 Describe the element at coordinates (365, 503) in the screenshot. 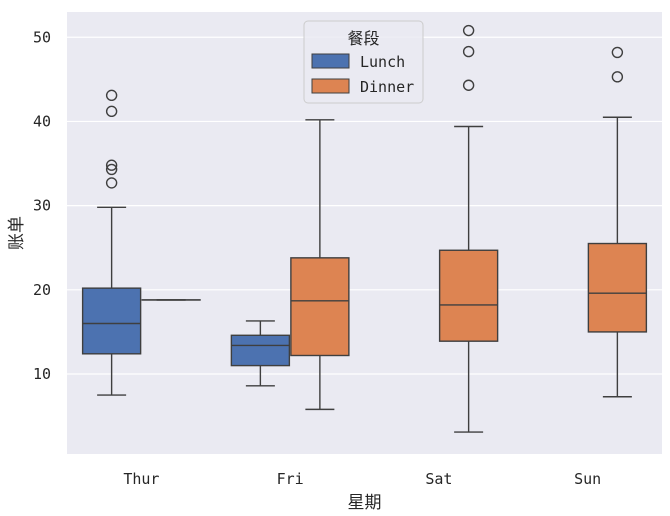

I see `x-axis-label: 星期` at that location.